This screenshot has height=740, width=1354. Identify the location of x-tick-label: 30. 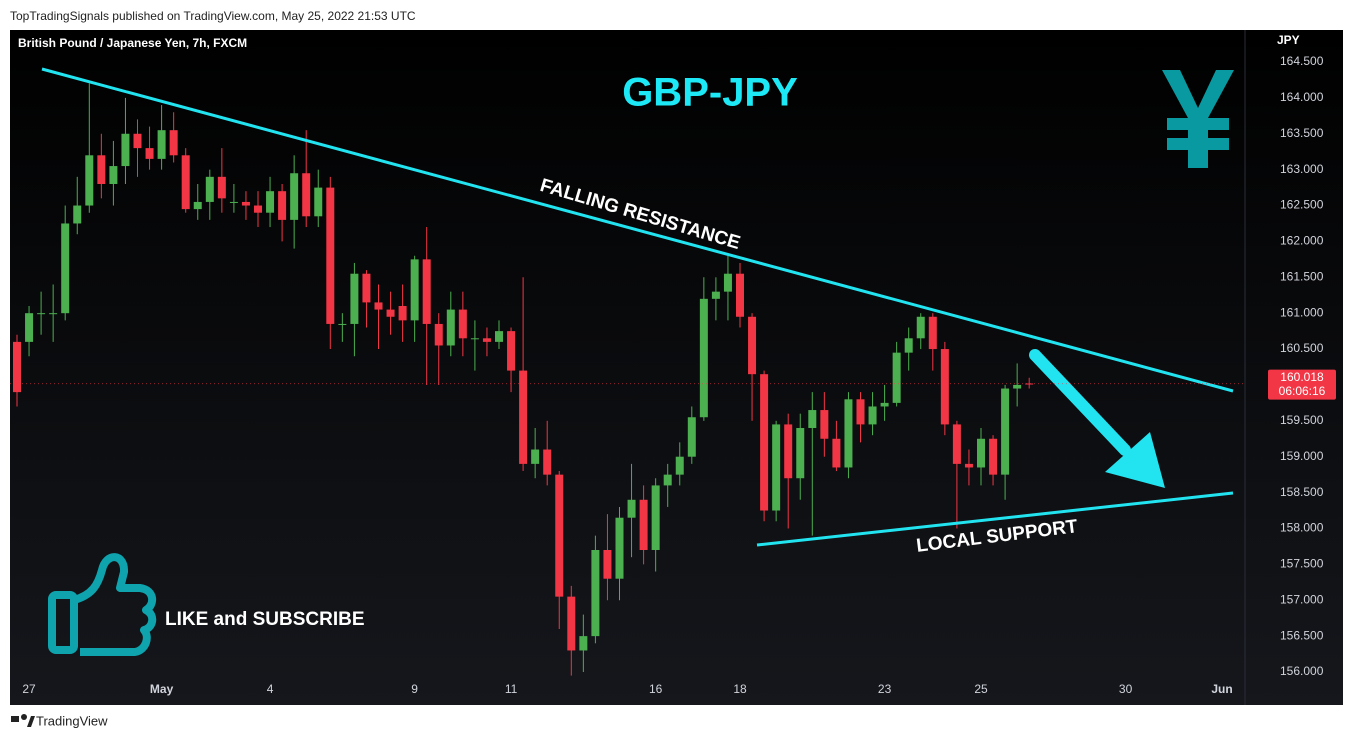
(1126, 689).